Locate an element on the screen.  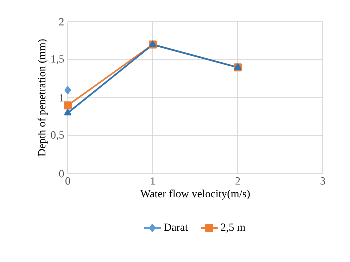
x-axis-title: Water flow velocity(m/s) is located at coordinates (195, 195).